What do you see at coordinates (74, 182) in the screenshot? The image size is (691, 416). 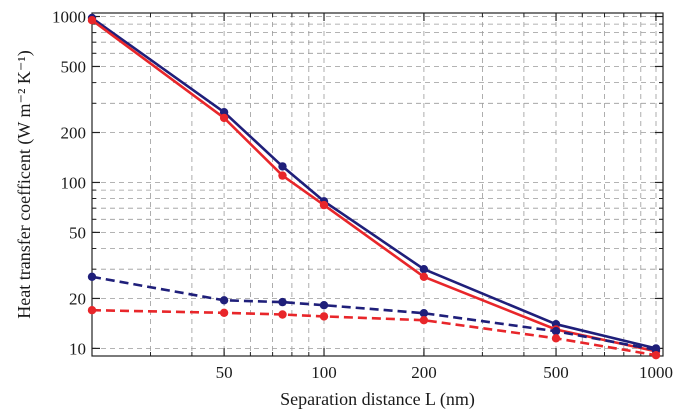 I see `y-tick-label: 100` at bounding box center [74, 182].